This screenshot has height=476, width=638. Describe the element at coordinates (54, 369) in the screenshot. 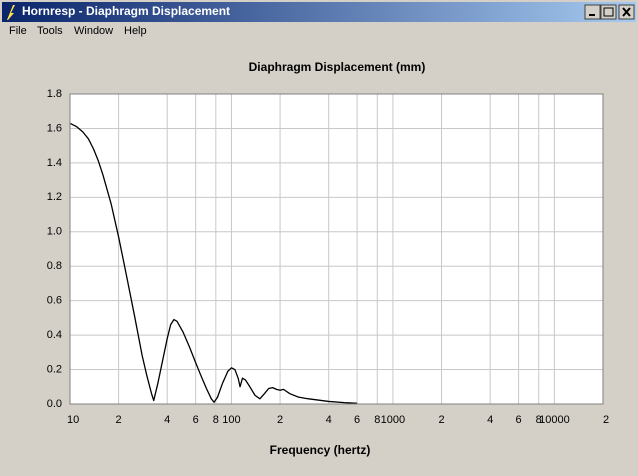

I see `y-tick-label: 0.2` at that location.